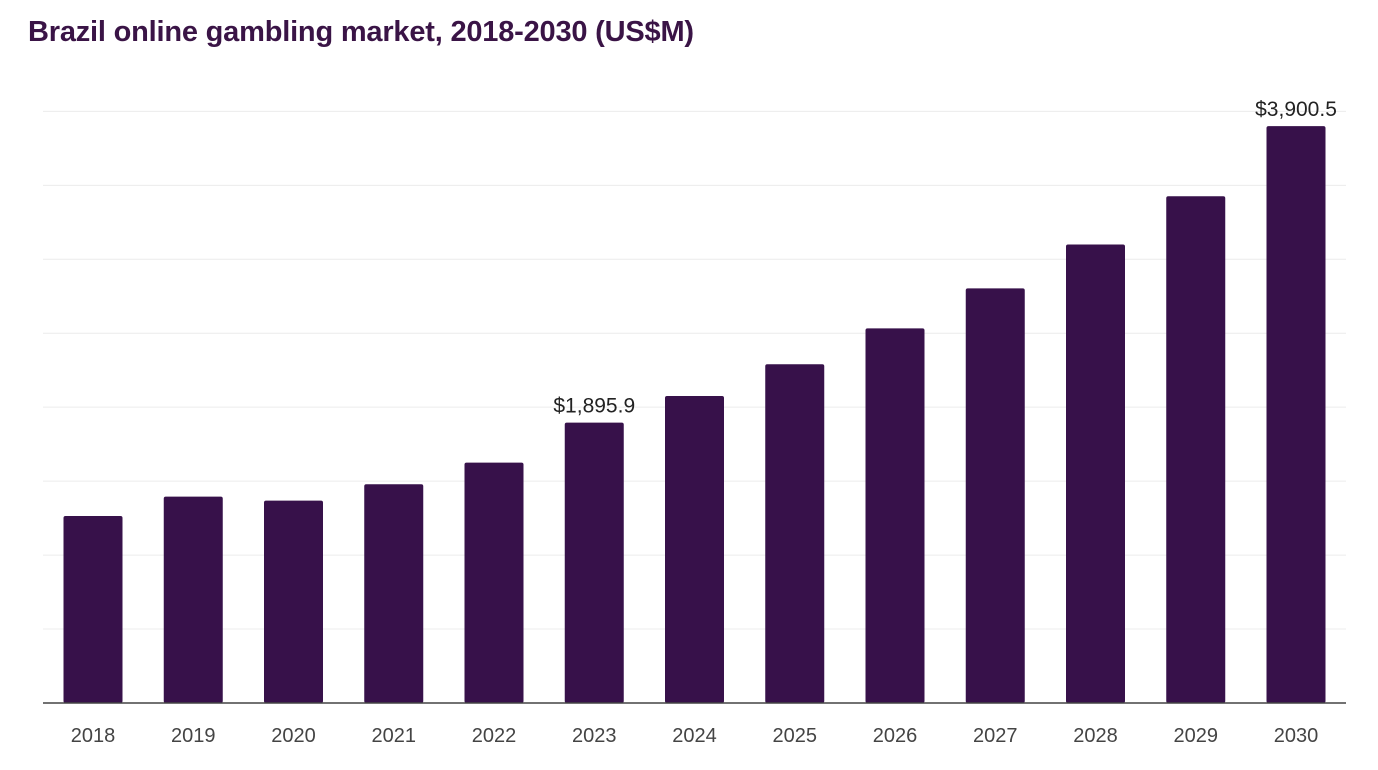  What do you see at coordinates (193, 736) in the screenshot?
I see `x-tick-label-2019: 2019` at bounding box center [193, 736].